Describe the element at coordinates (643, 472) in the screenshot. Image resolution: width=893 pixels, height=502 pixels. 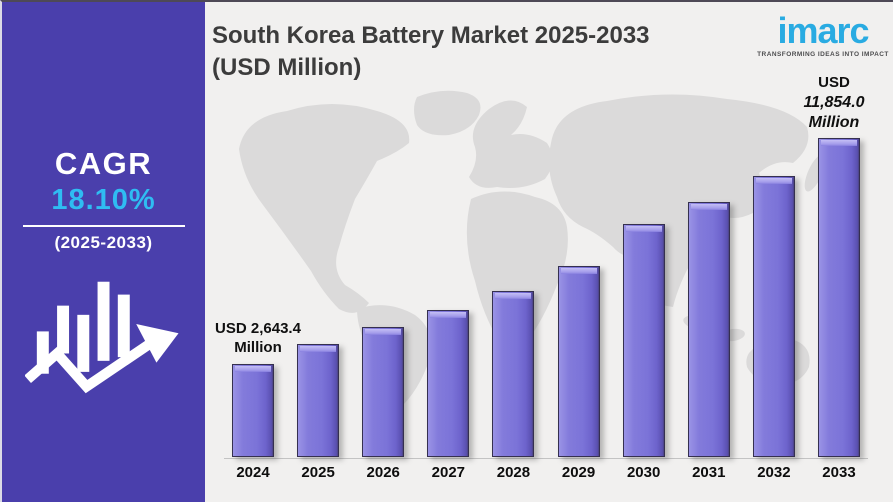
I see `year-label-2030: 2030` at that location.